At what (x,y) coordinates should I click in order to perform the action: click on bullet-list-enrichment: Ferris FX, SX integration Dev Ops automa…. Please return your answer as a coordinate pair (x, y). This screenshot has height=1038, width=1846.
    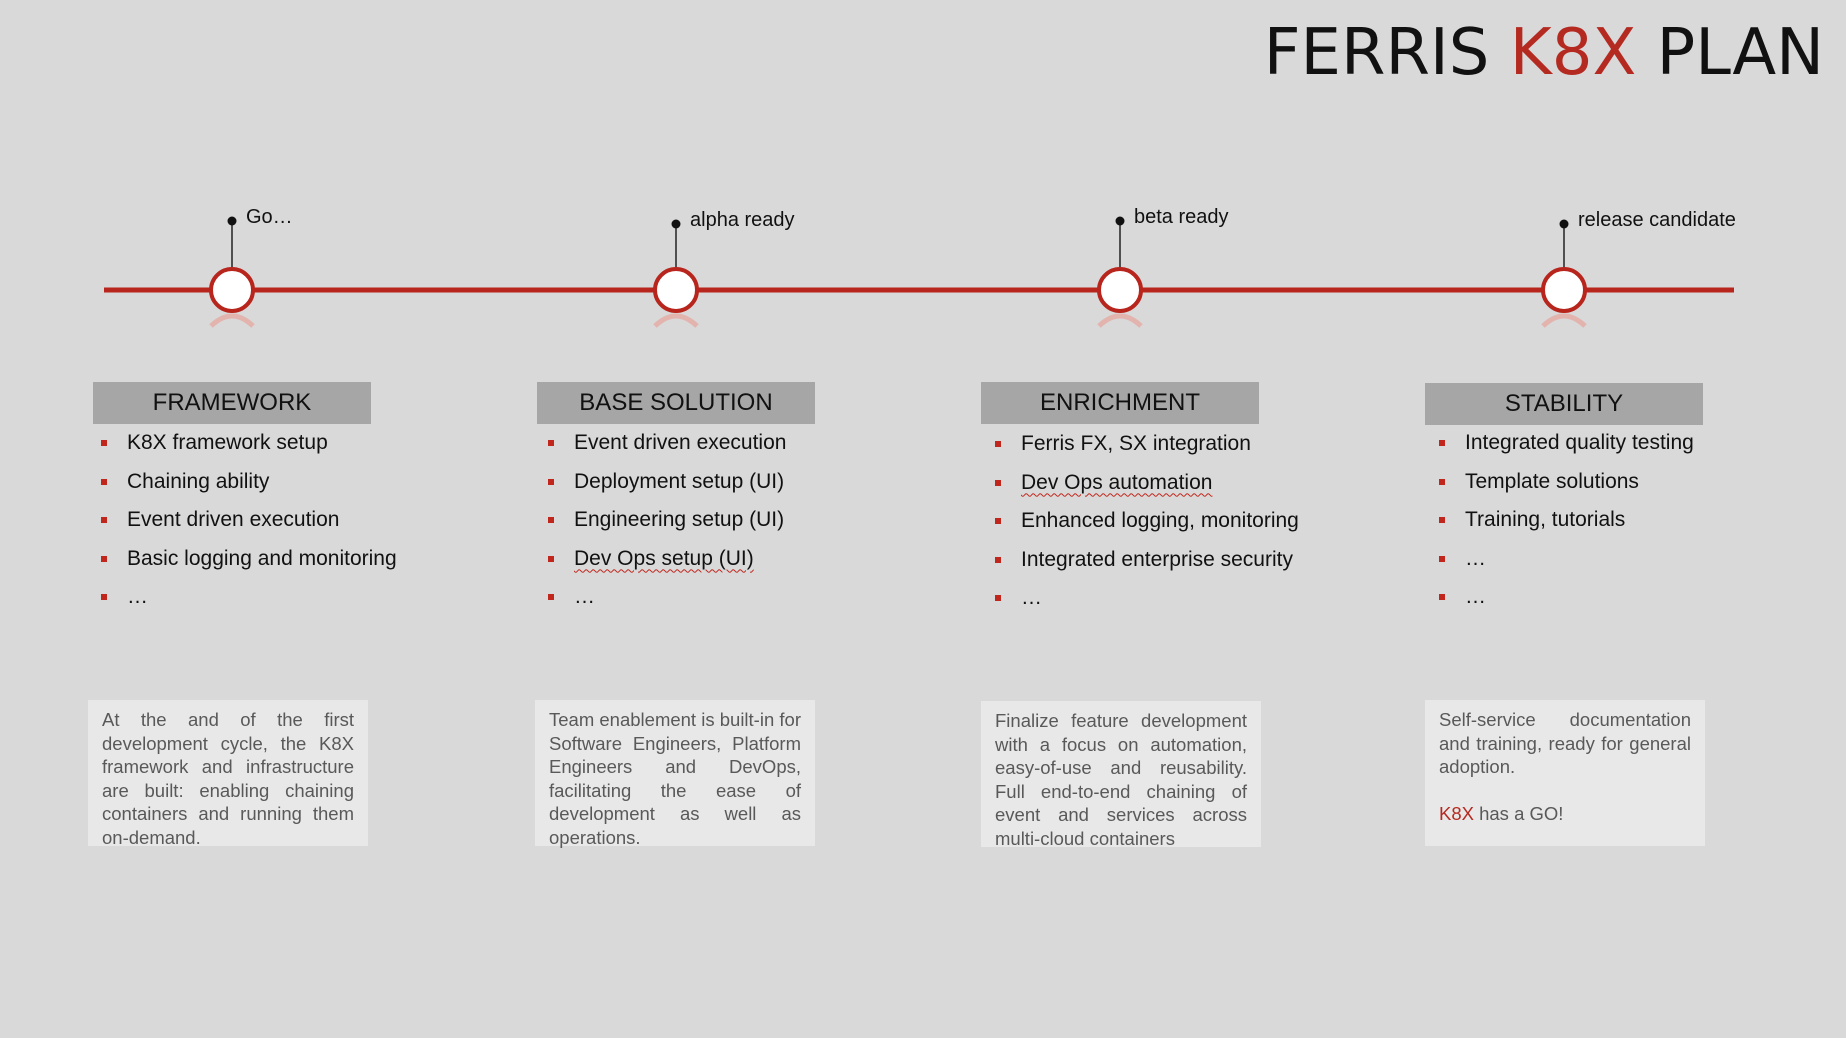
    Looking at the image, I should click on (1157, 525).